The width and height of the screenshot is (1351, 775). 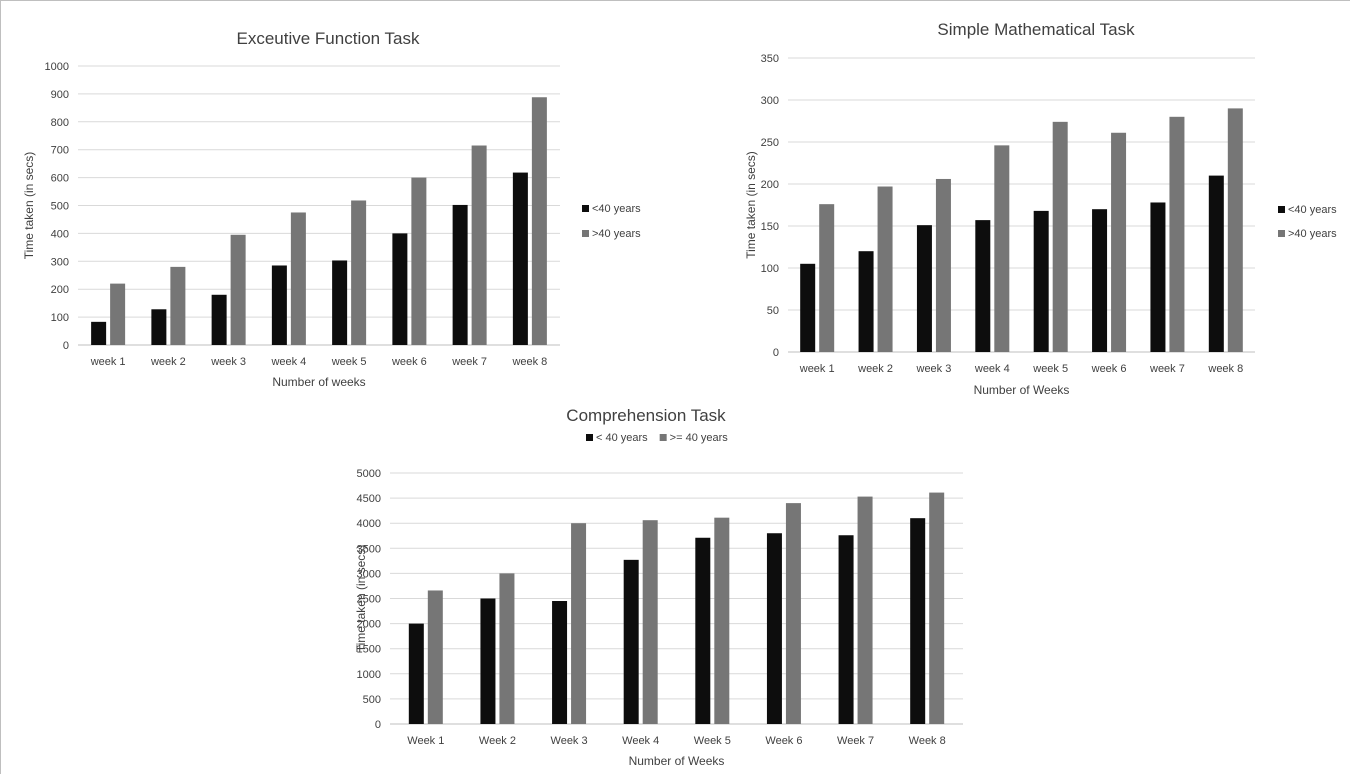 I want to click on y-tick-label: 500, so click(x=60, y=207).